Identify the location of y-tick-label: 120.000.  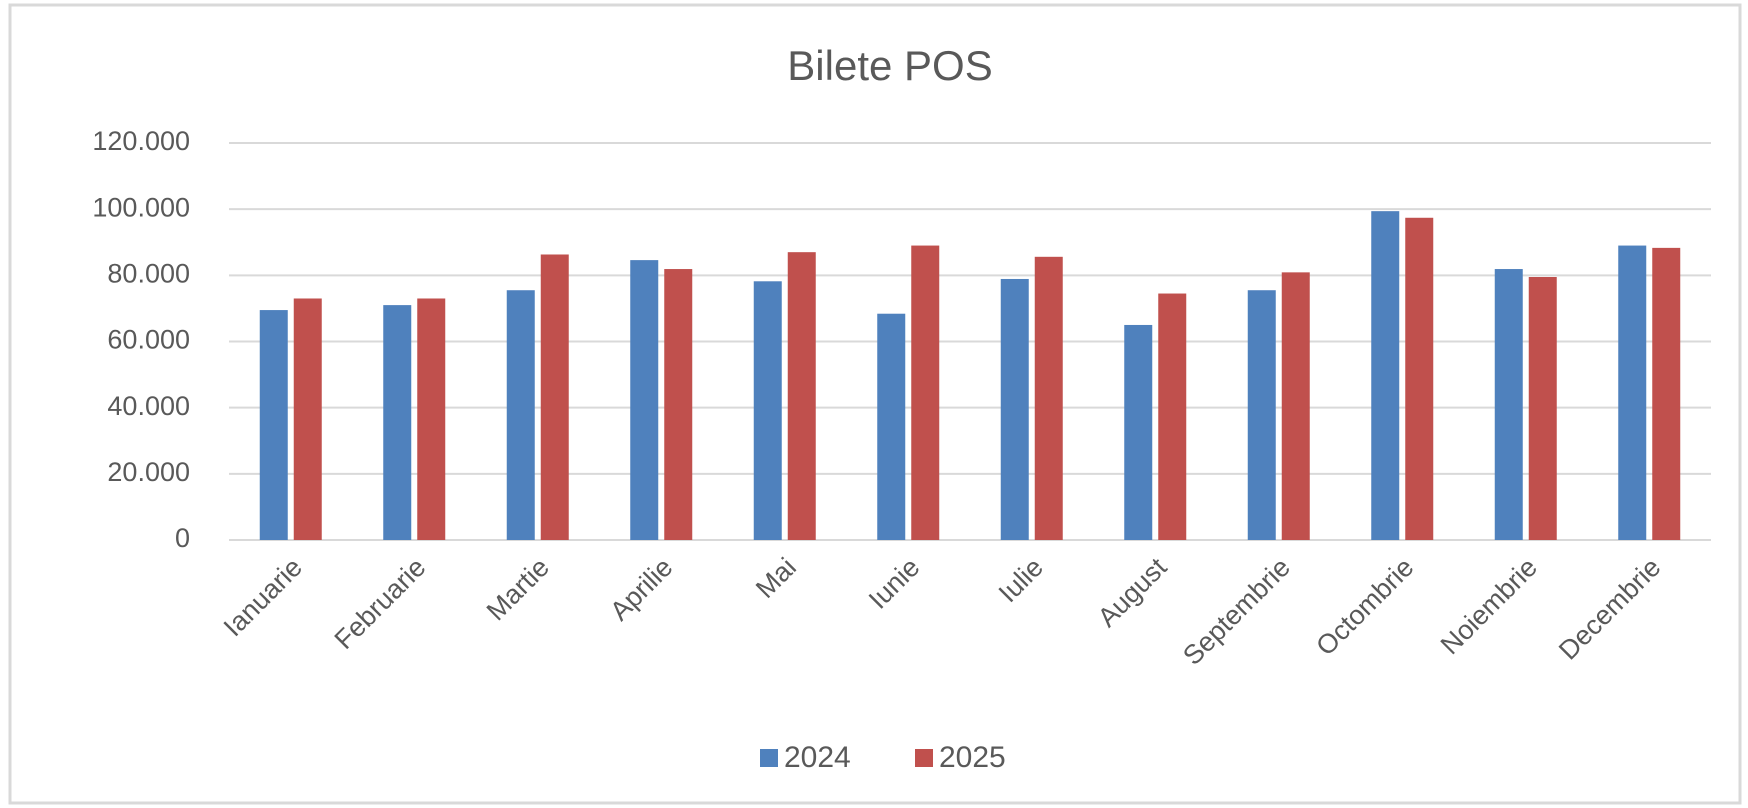
(141, 141).